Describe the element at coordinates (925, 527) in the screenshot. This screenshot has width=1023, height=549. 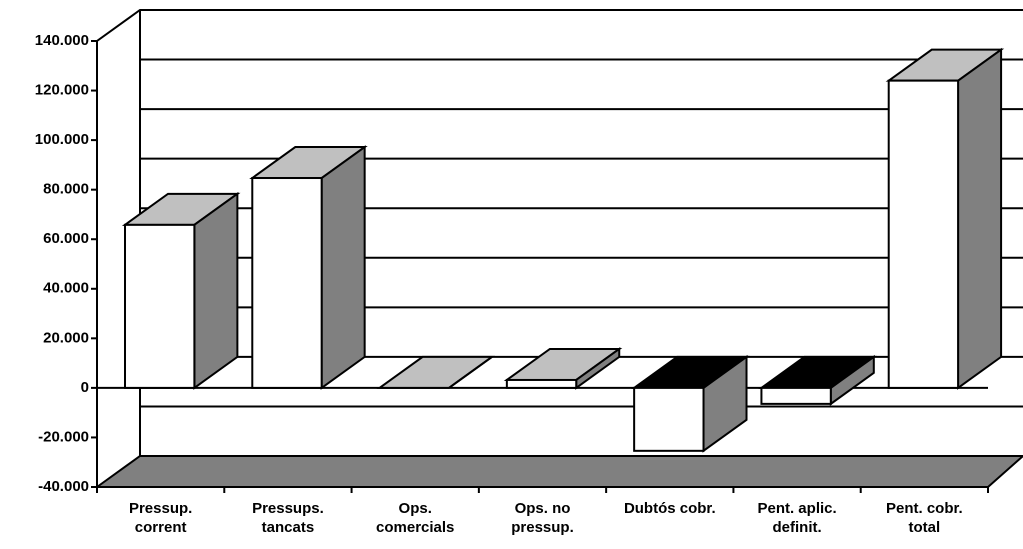
I see `x-tick-label: total` at that location.